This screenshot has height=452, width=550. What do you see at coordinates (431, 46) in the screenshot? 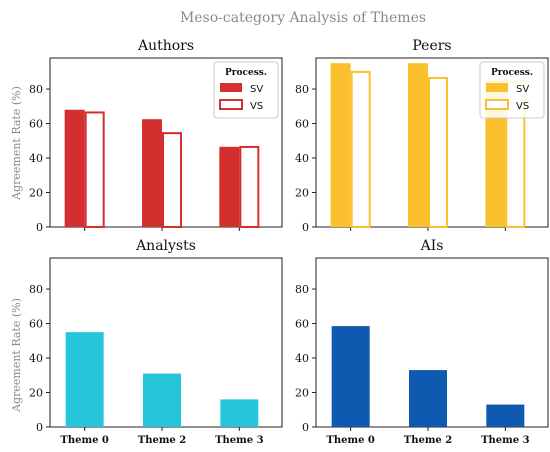
I see `subplot-title: Peers` at bounding box center [431, 46].